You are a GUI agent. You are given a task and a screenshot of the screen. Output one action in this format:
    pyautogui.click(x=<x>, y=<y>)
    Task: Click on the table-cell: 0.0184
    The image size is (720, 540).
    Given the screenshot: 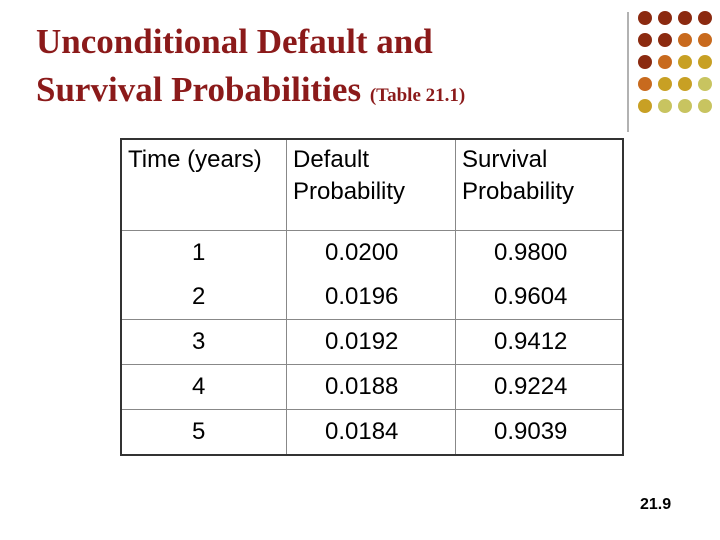 What is the action you would take?
    pyautogui.click(x=371, y=432)
    